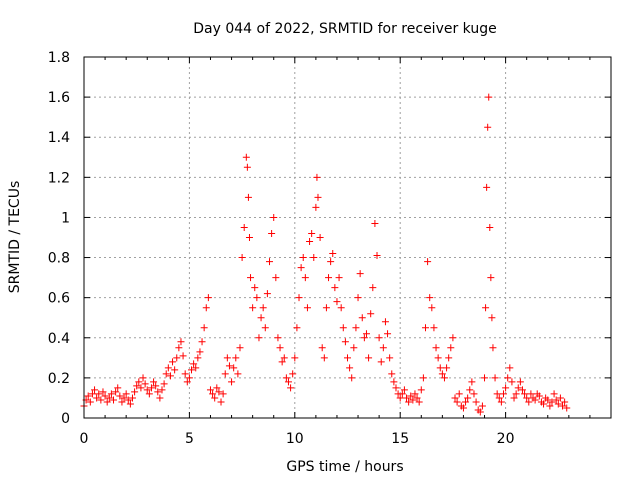  What do you see at coordinates (59, 299) in the screenshot?
I see `y-tick-label: 0.6` at bounding box center [59, 299].